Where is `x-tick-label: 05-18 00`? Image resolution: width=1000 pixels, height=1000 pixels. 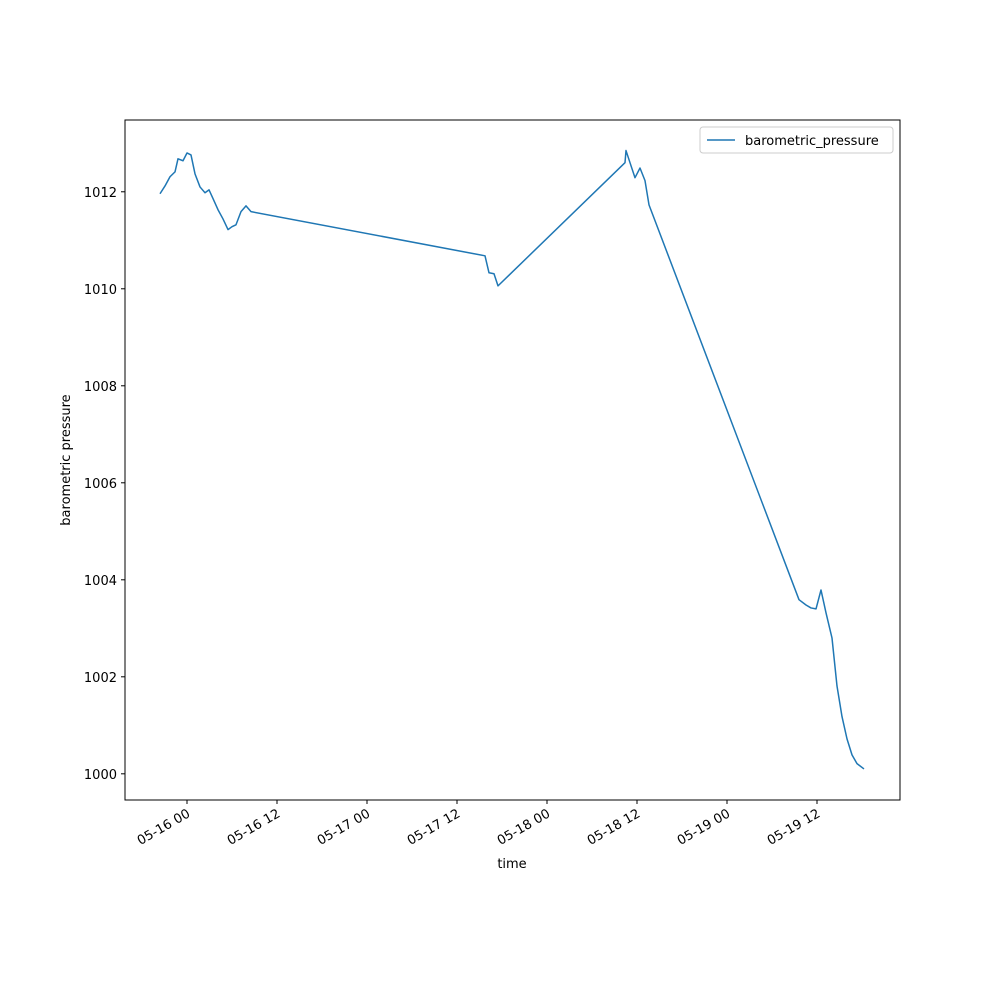
x-tick-label: 05-18 00 is located at coordinates (524, 827).